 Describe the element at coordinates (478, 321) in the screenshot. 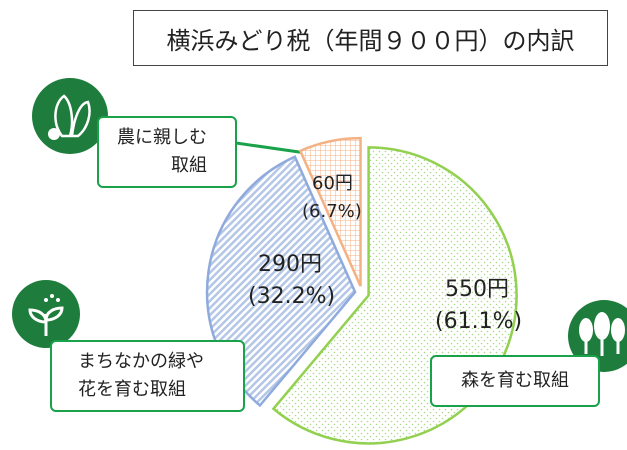

I see `percent-label: (61.1%)` at that location.